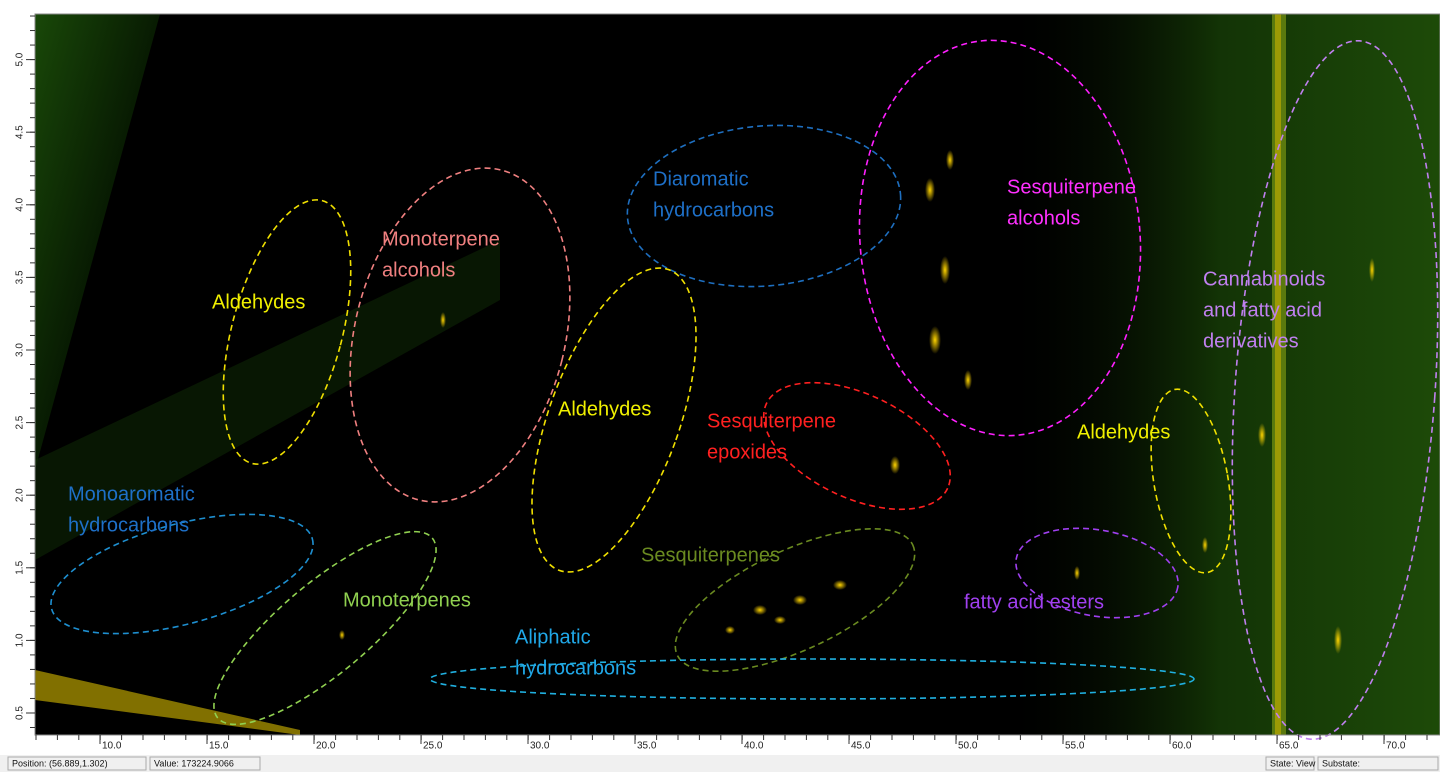 This screenshot has height=772, width=1440. I want to click on x-tick-label: 20.0, so click(326, 746).